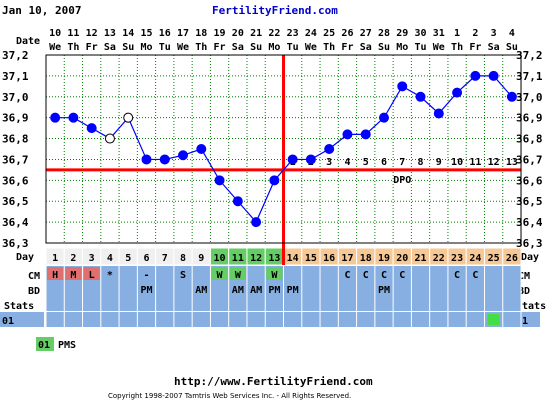 This screenshot has width=560, height=401. What do you see at coordinates (529, 222) in the screenshot?
I see `y-tick-label-right: 36,4` at bounding box center [529, 222].